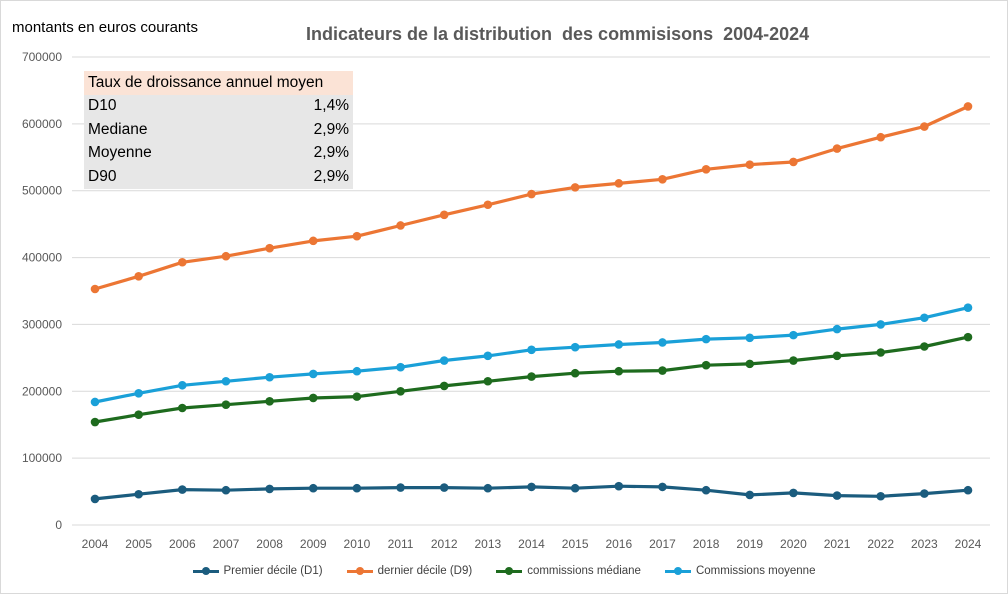 The height and width of the screenshot is (594, 1008). Describe the element at coordinates (357, 544) in the screenshot. I see `x-tick-label: 2010` at that location.